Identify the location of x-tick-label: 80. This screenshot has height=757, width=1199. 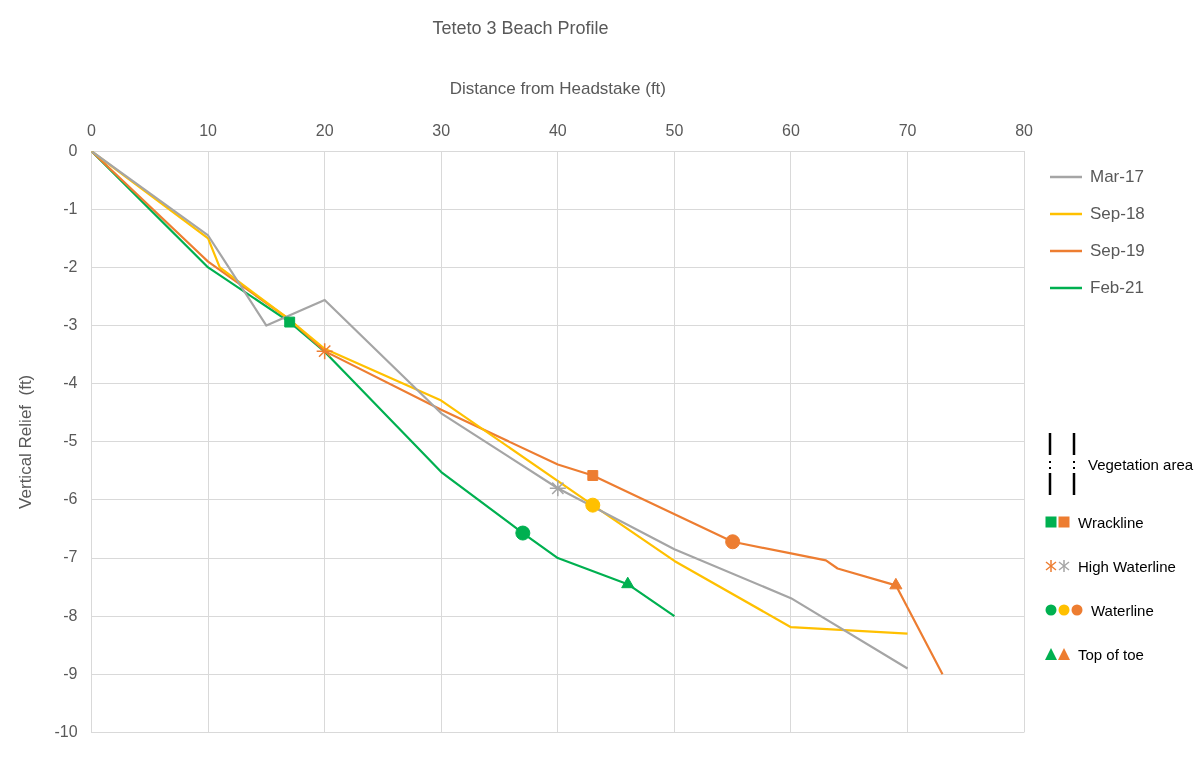
(1024, 131).